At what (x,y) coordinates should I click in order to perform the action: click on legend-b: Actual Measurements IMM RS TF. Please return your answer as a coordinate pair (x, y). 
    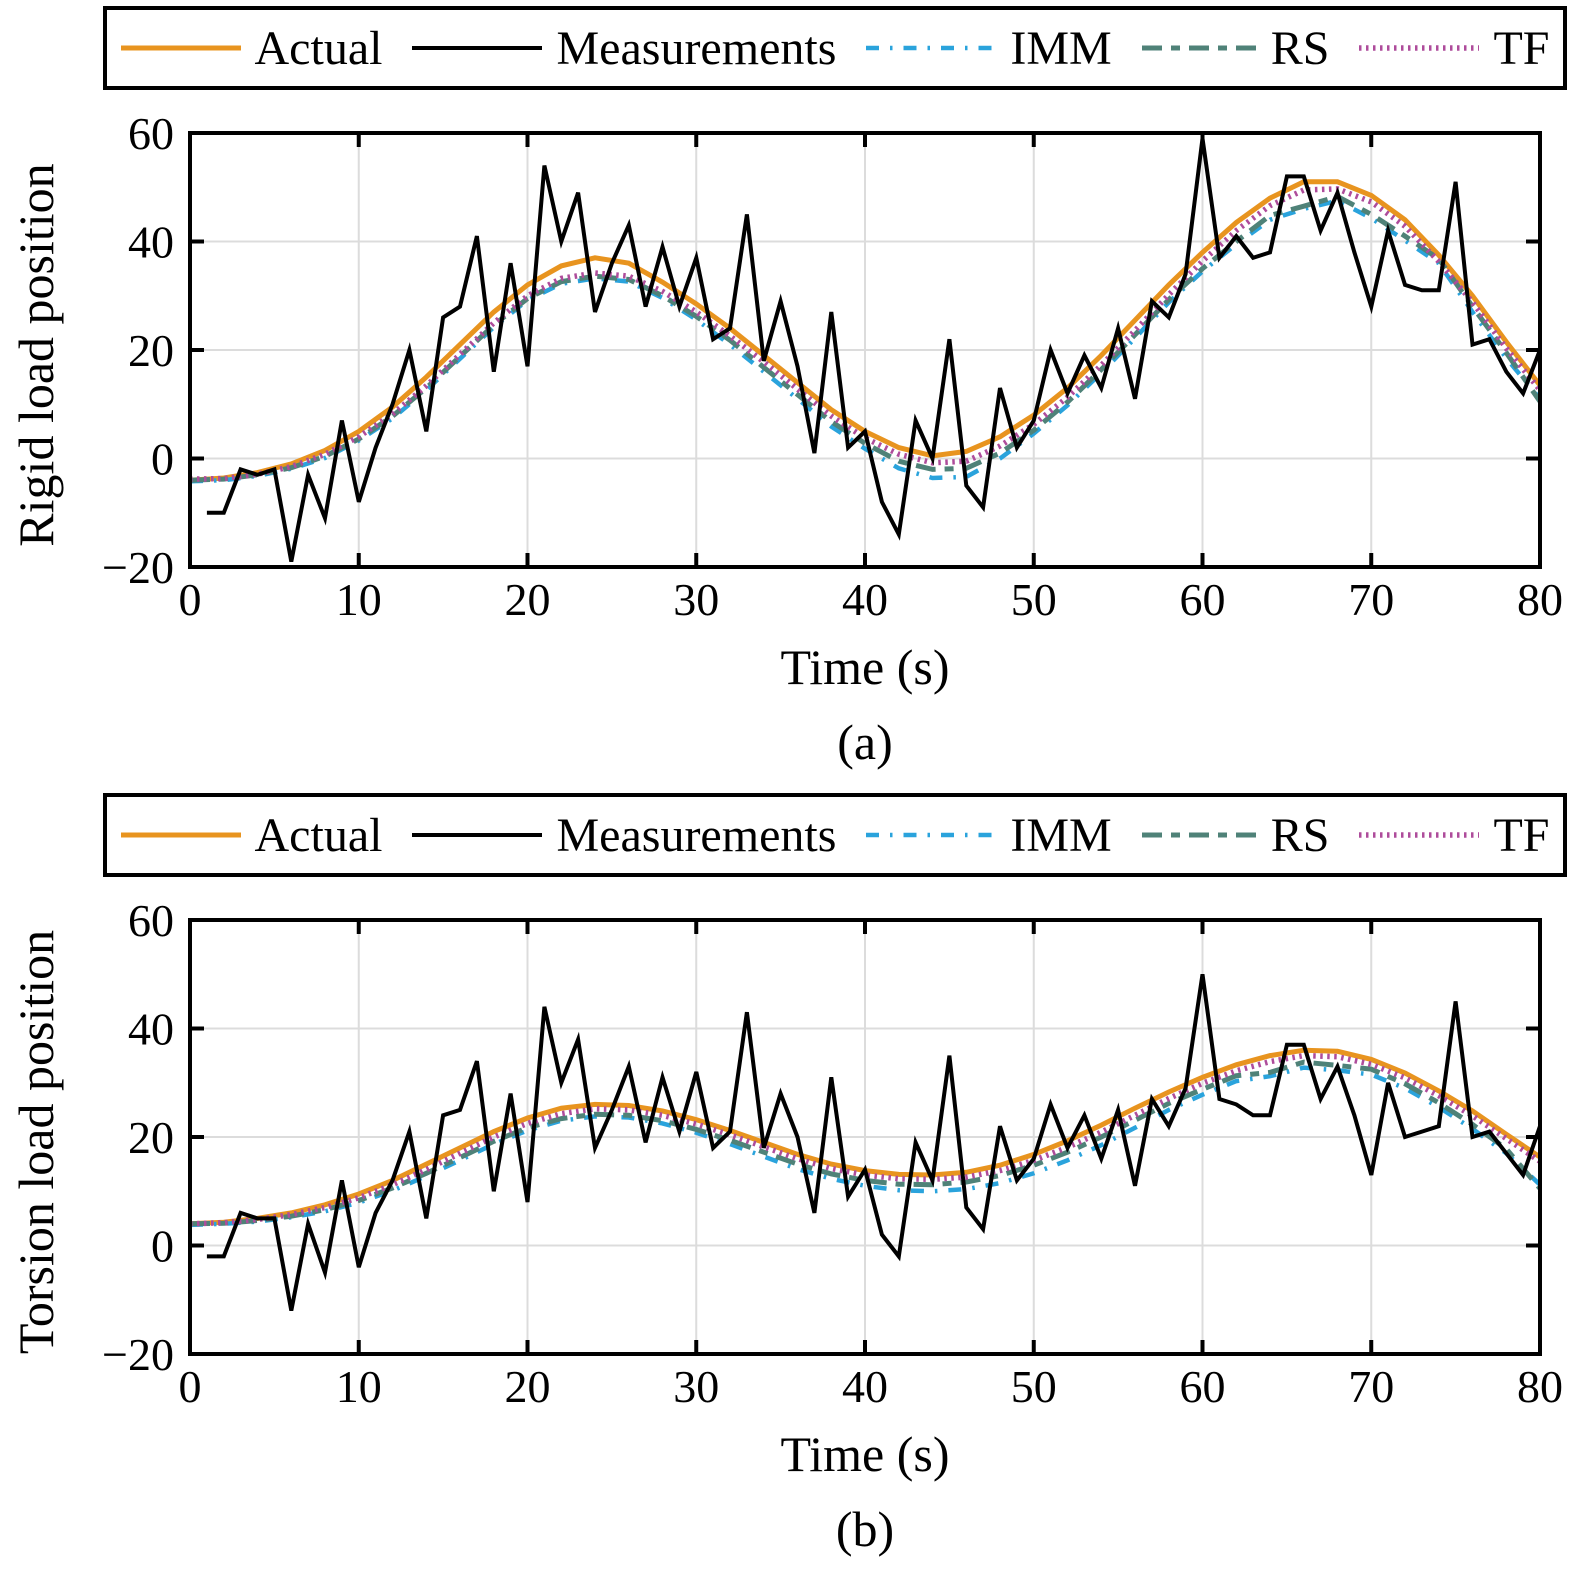
    Looking at the image, I should click on (835, 835).